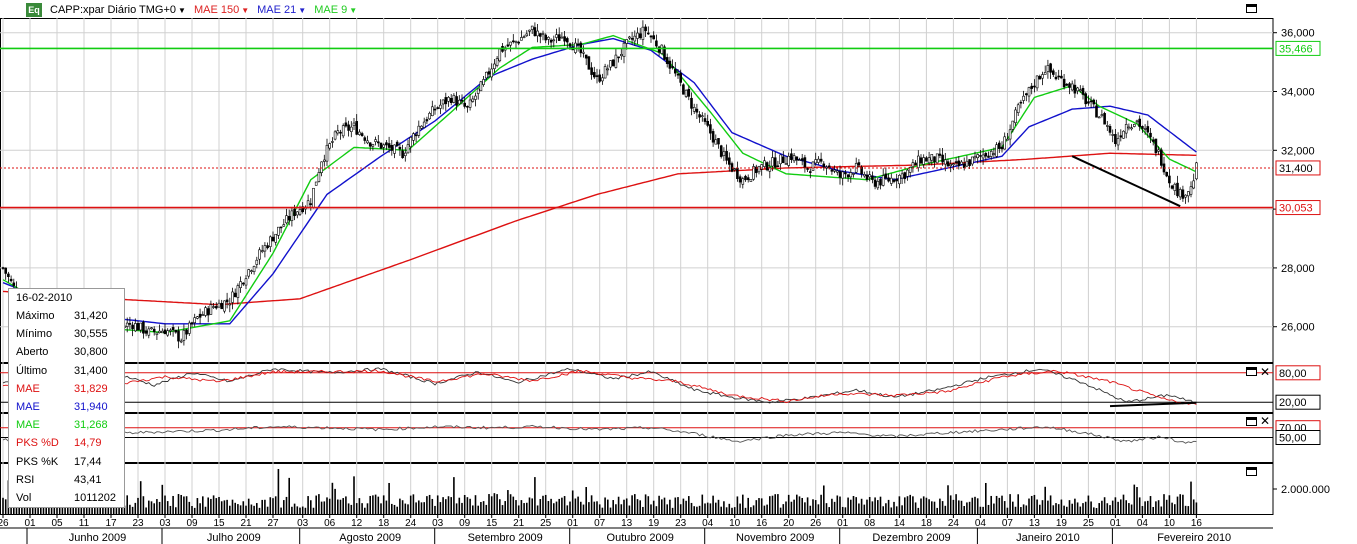 The image size is (1357, 544). What do you see at coordinates (1265, 421) in the screenshot?
I see `close-rsi-panel-icon: ✕` at bounding box center [1265, 421].